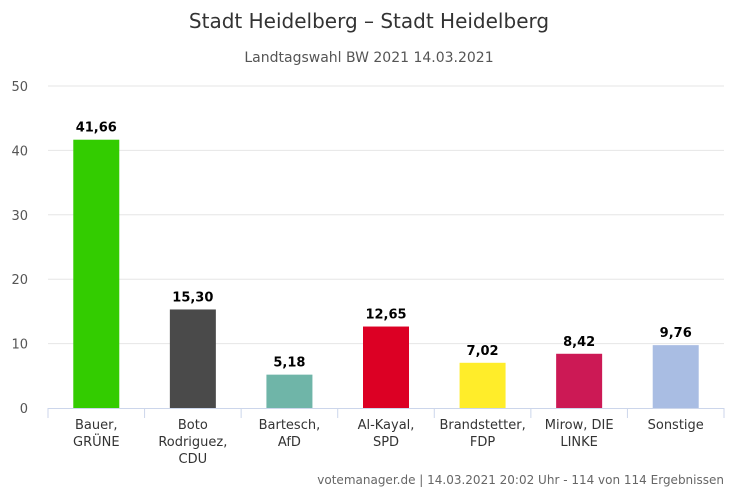 The height and width of the screenshot is (488, 738). I want to click on x-tick-label-line: Bauer,, so click(96, 425).